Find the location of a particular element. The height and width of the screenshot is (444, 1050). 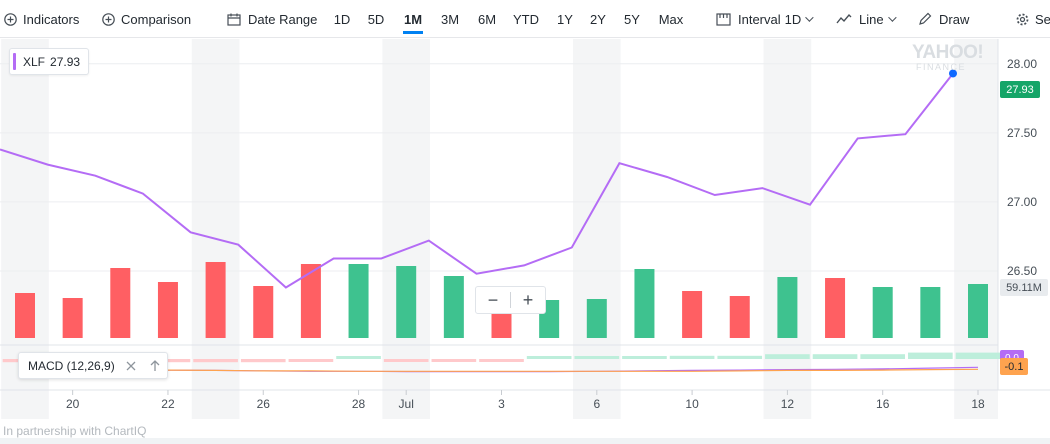

range-ytd: YTD is located at coordinates (526, 19).